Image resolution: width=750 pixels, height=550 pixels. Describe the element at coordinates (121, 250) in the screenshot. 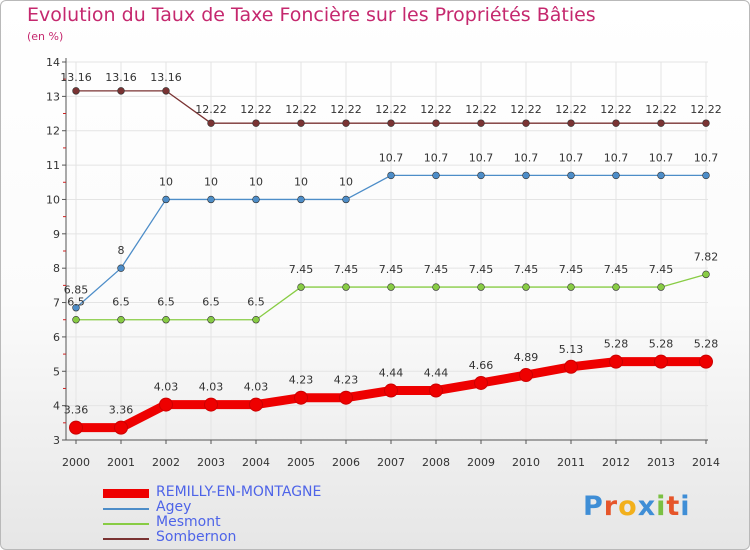

I see `data-label: 8` at that location.